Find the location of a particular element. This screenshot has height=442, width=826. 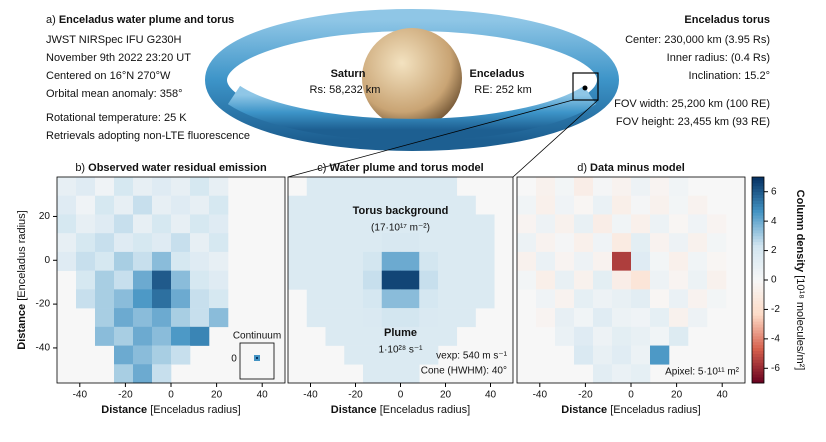

panel-title-text: Data minus model is located at coordinates (637, 168).